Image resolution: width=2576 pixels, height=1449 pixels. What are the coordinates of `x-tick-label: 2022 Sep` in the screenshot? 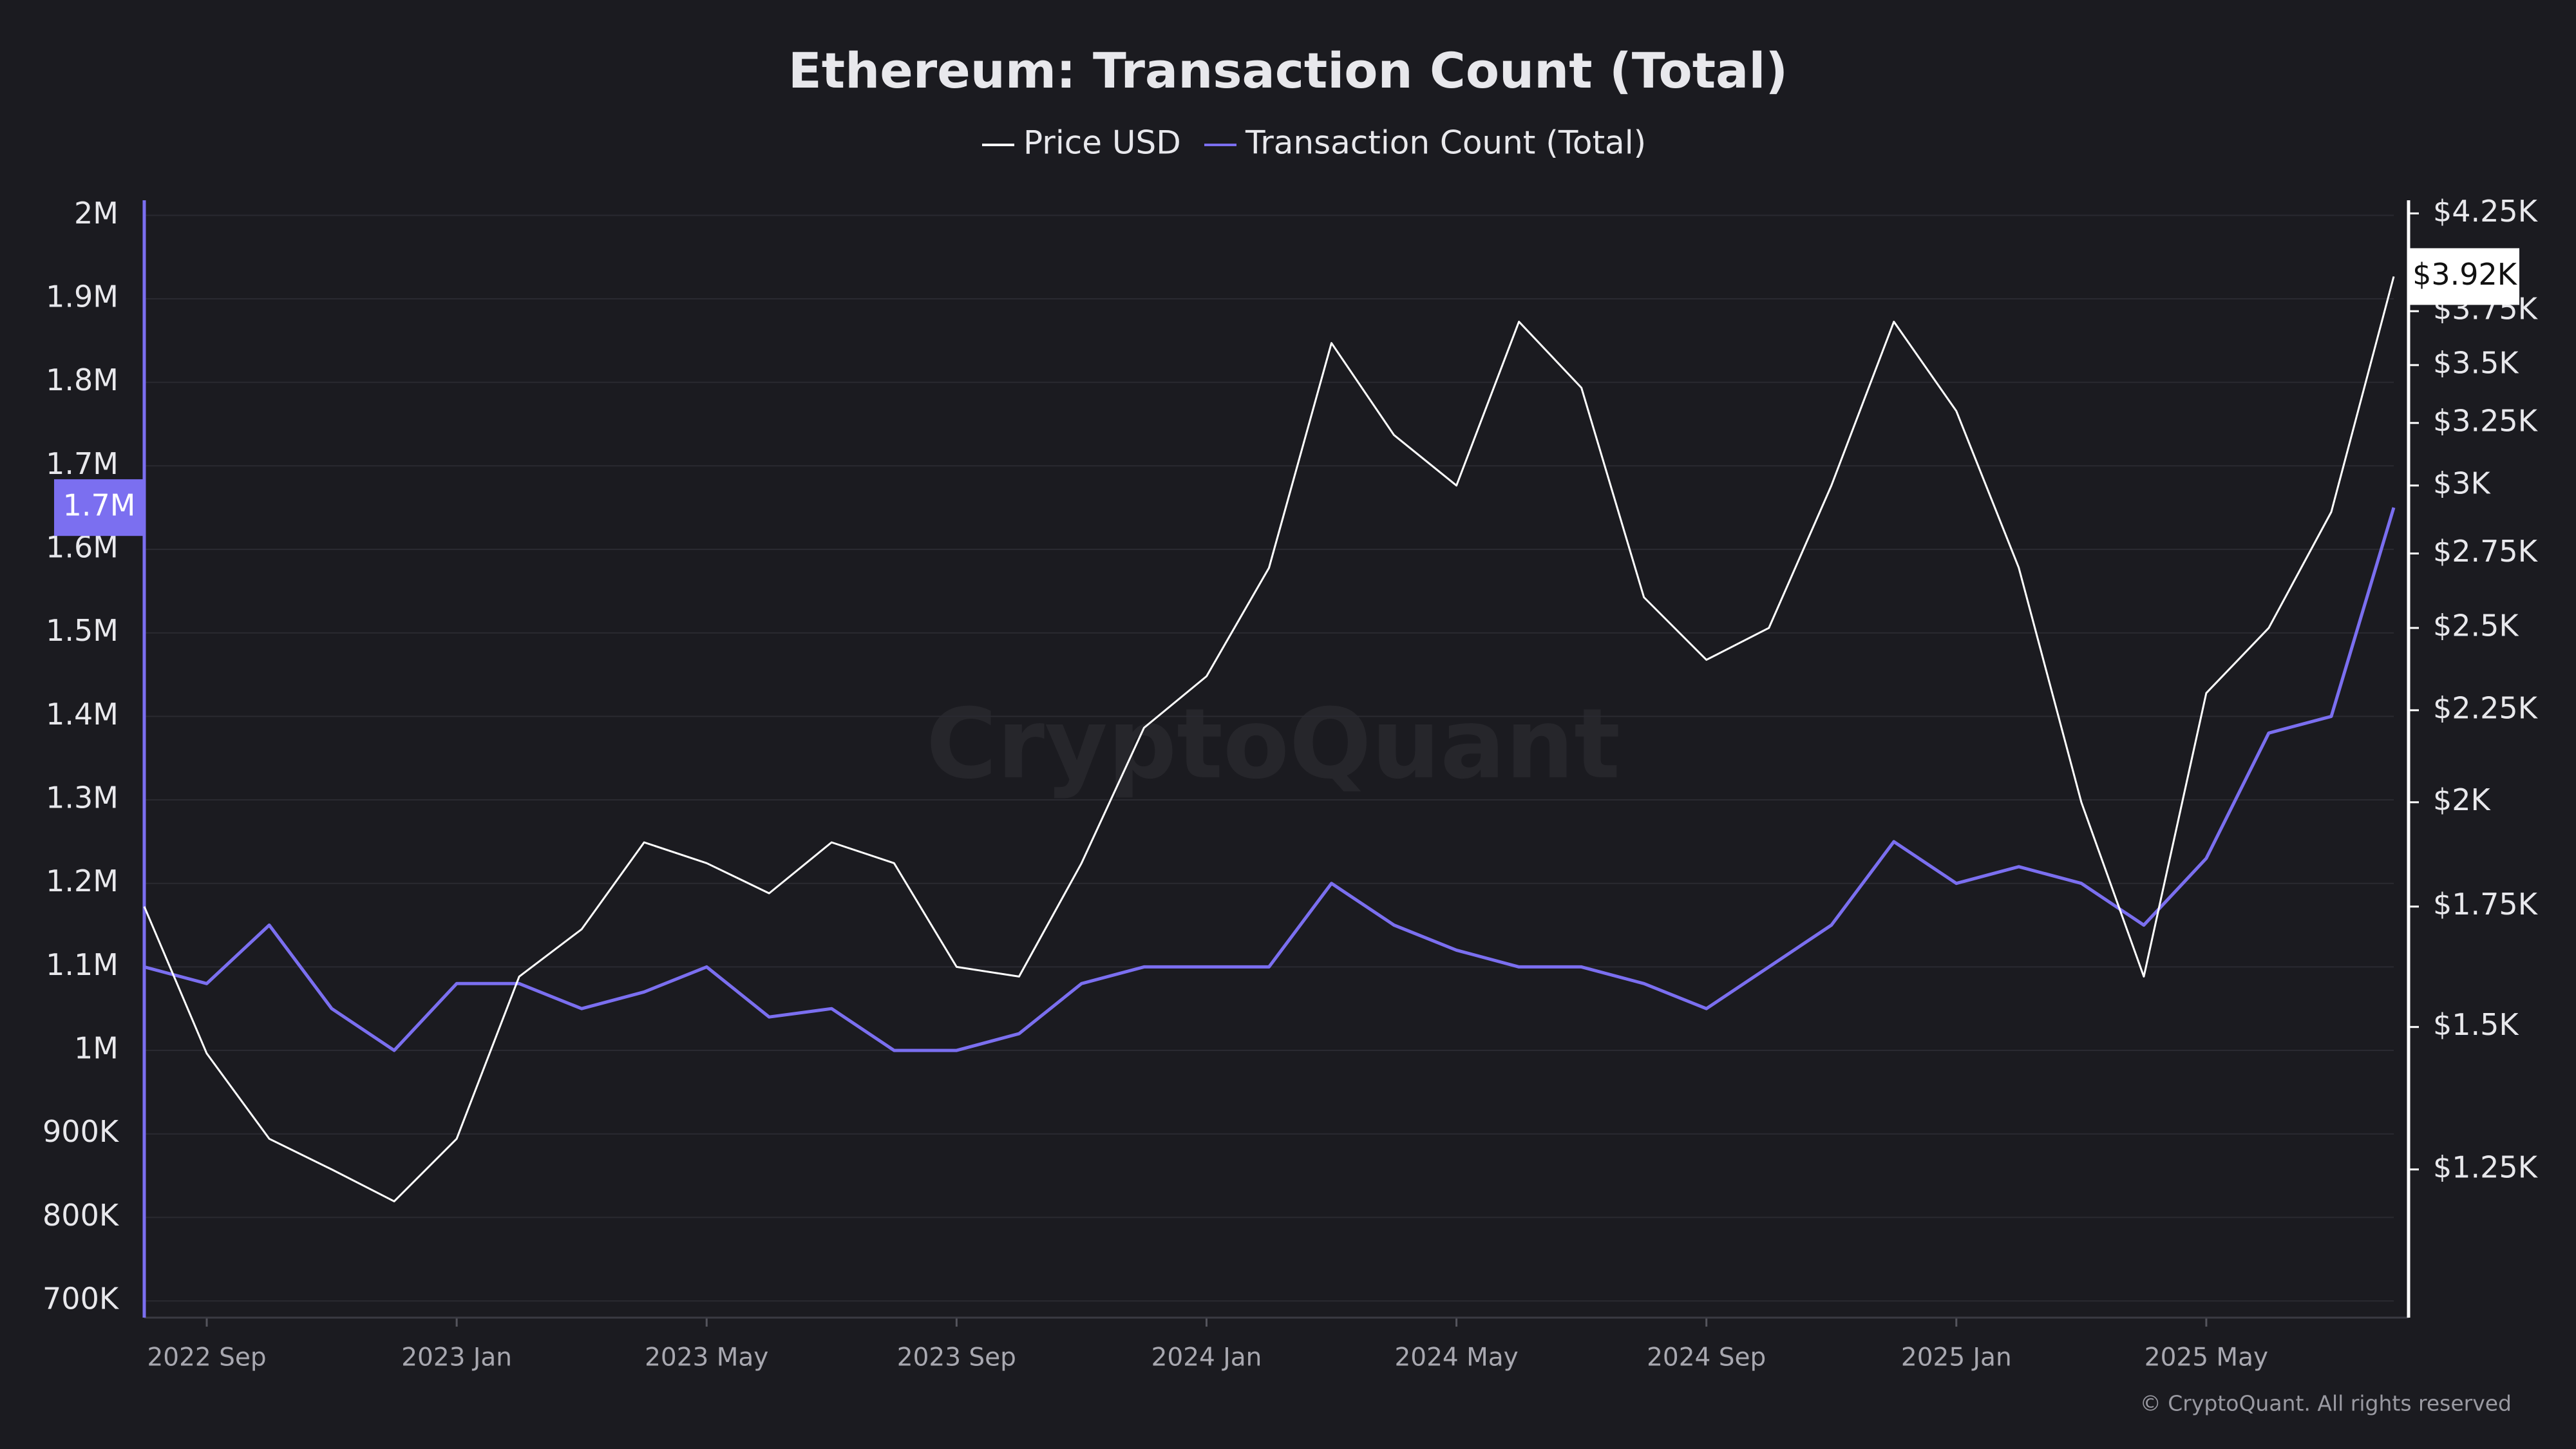 It's located at (207, 1357).